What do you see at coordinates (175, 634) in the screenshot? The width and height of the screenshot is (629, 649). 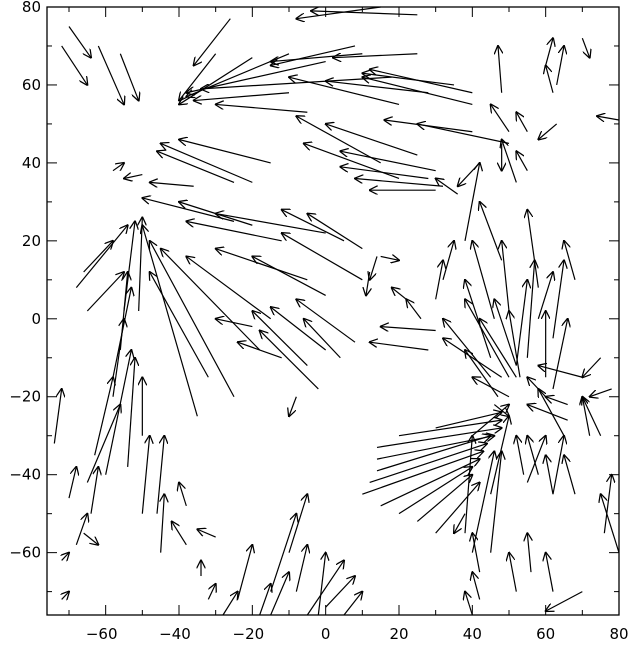 I see `x-tick-label: −40` at bounding box center [175, 634].